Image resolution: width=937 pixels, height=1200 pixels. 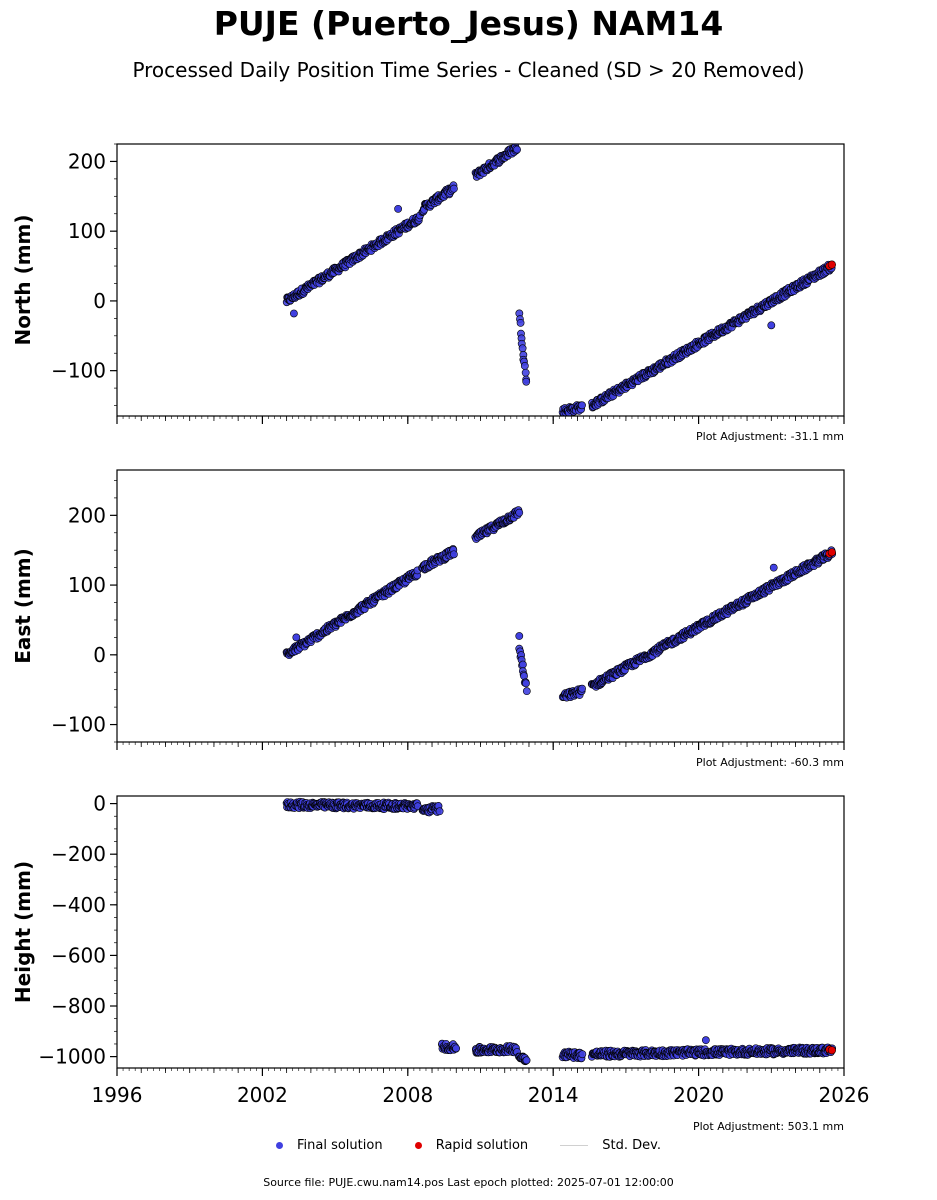 I want to click on legend-item-stddev: Std. Dev., so click(x=610, y=1145).